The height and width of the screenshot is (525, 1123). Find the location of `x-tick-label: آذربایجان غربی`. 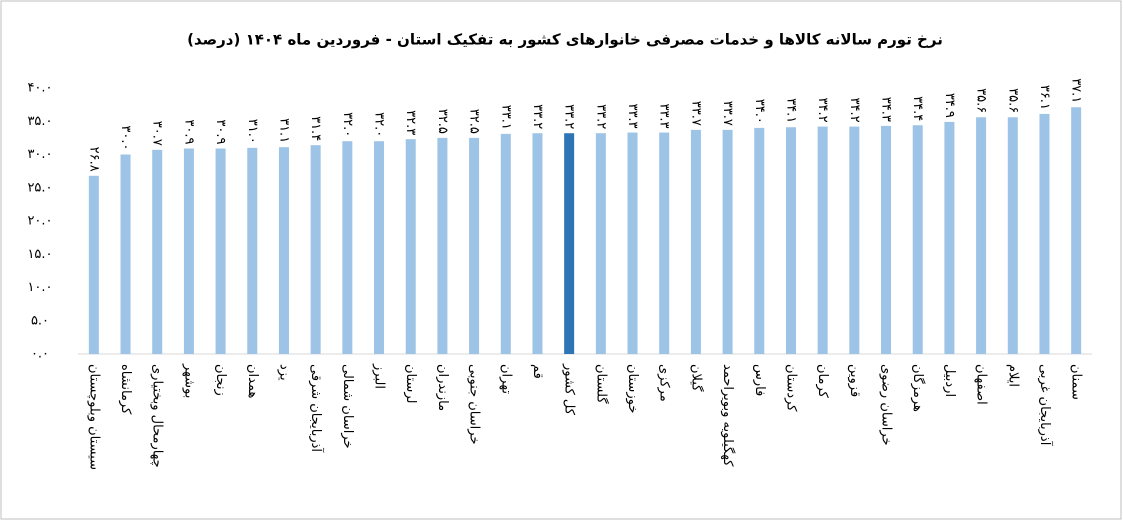

x-tick-label: آذربایجان غربی is located at coordinates (1045, 405).